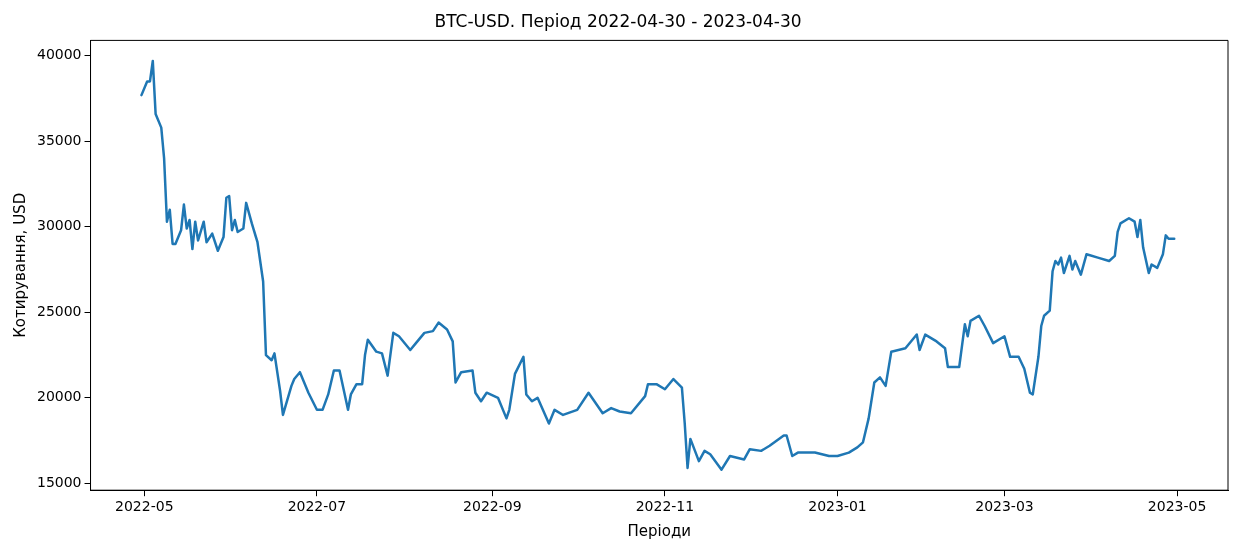  I want to click on y-axis-title: Котирування, USD, so click(19, 265).